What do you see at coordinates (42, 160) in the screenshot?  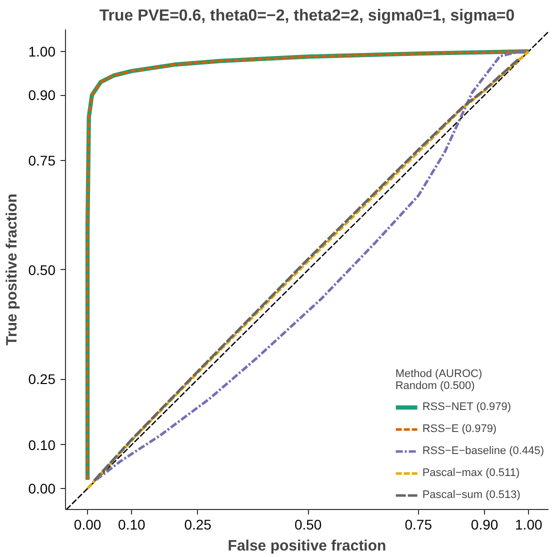 I see `y-tick-label: 0.75` at bounding box center [42, 160].